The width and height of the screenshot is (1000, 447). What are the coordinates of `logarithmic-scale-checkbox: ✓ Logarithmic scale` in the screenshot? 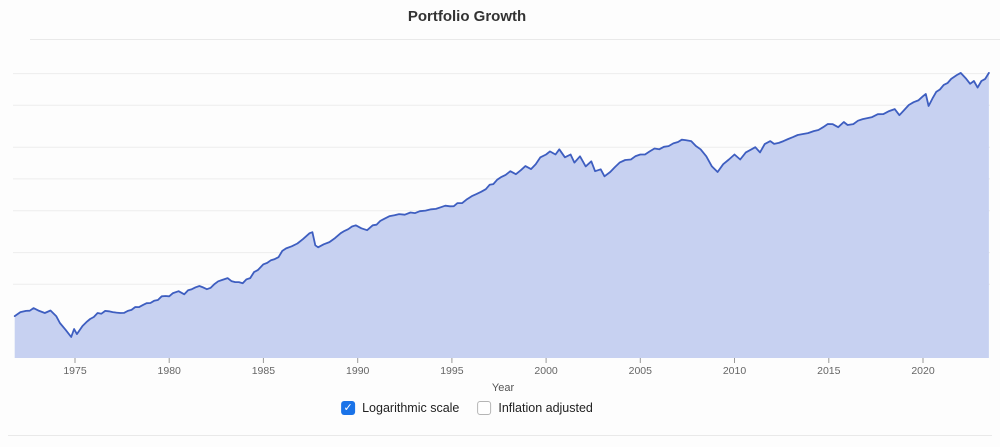 It's located at (400, 408).